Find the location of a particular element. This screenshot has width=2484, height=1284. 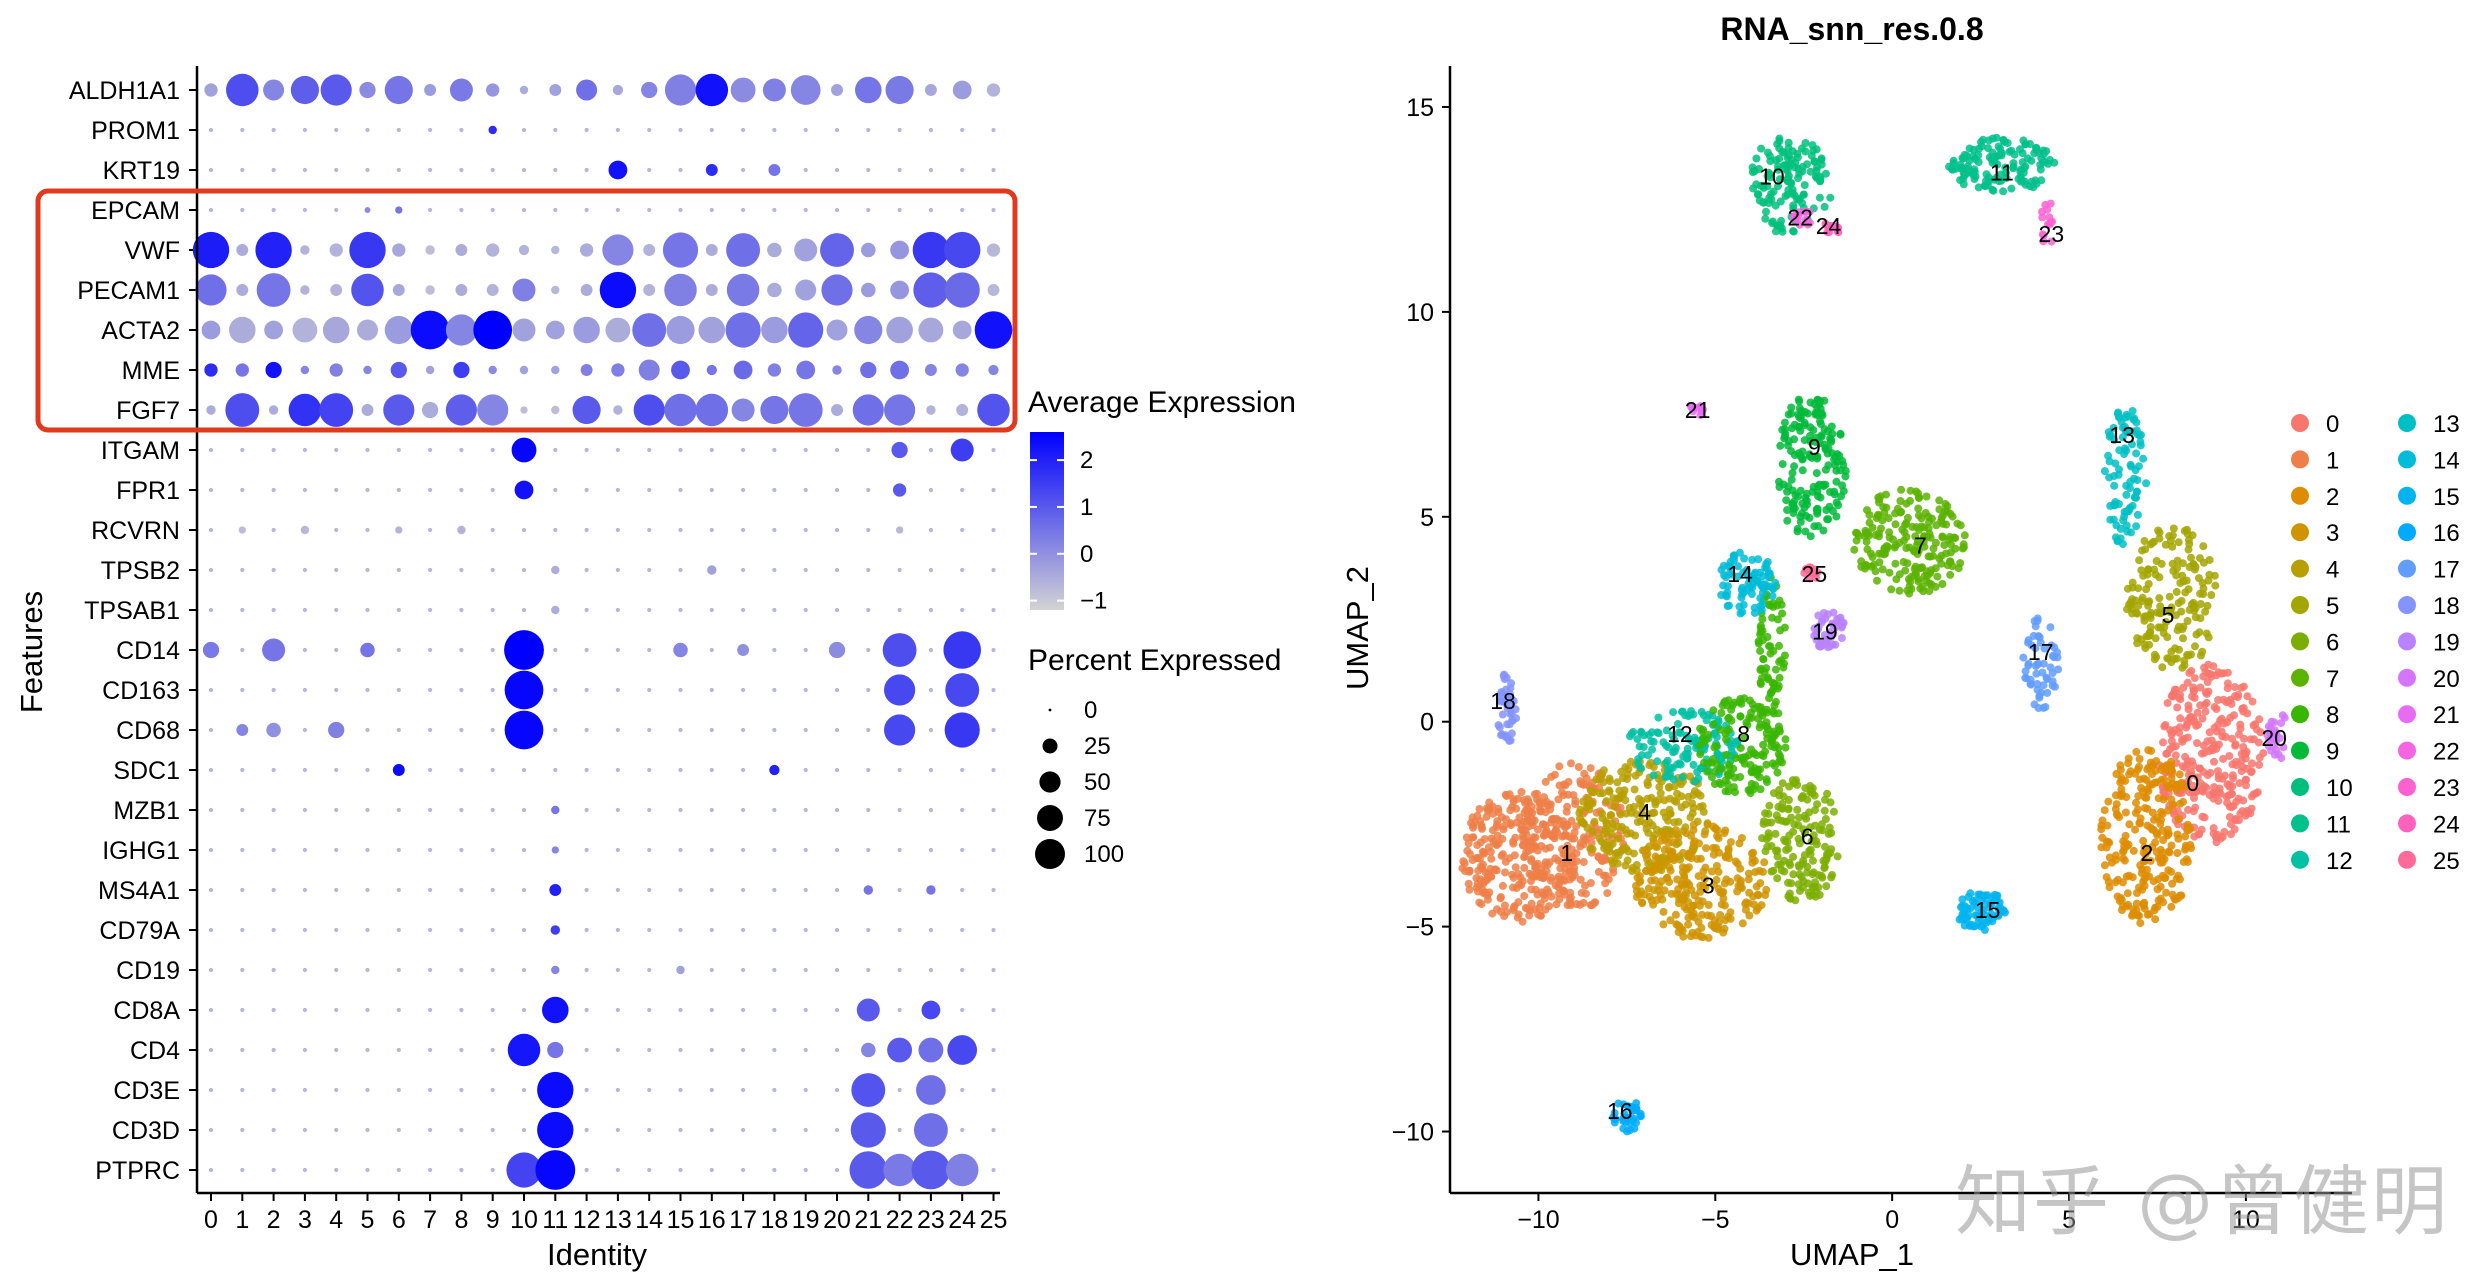

umap-cluster-label-4: 4 is located at coordinates (1644, 812).